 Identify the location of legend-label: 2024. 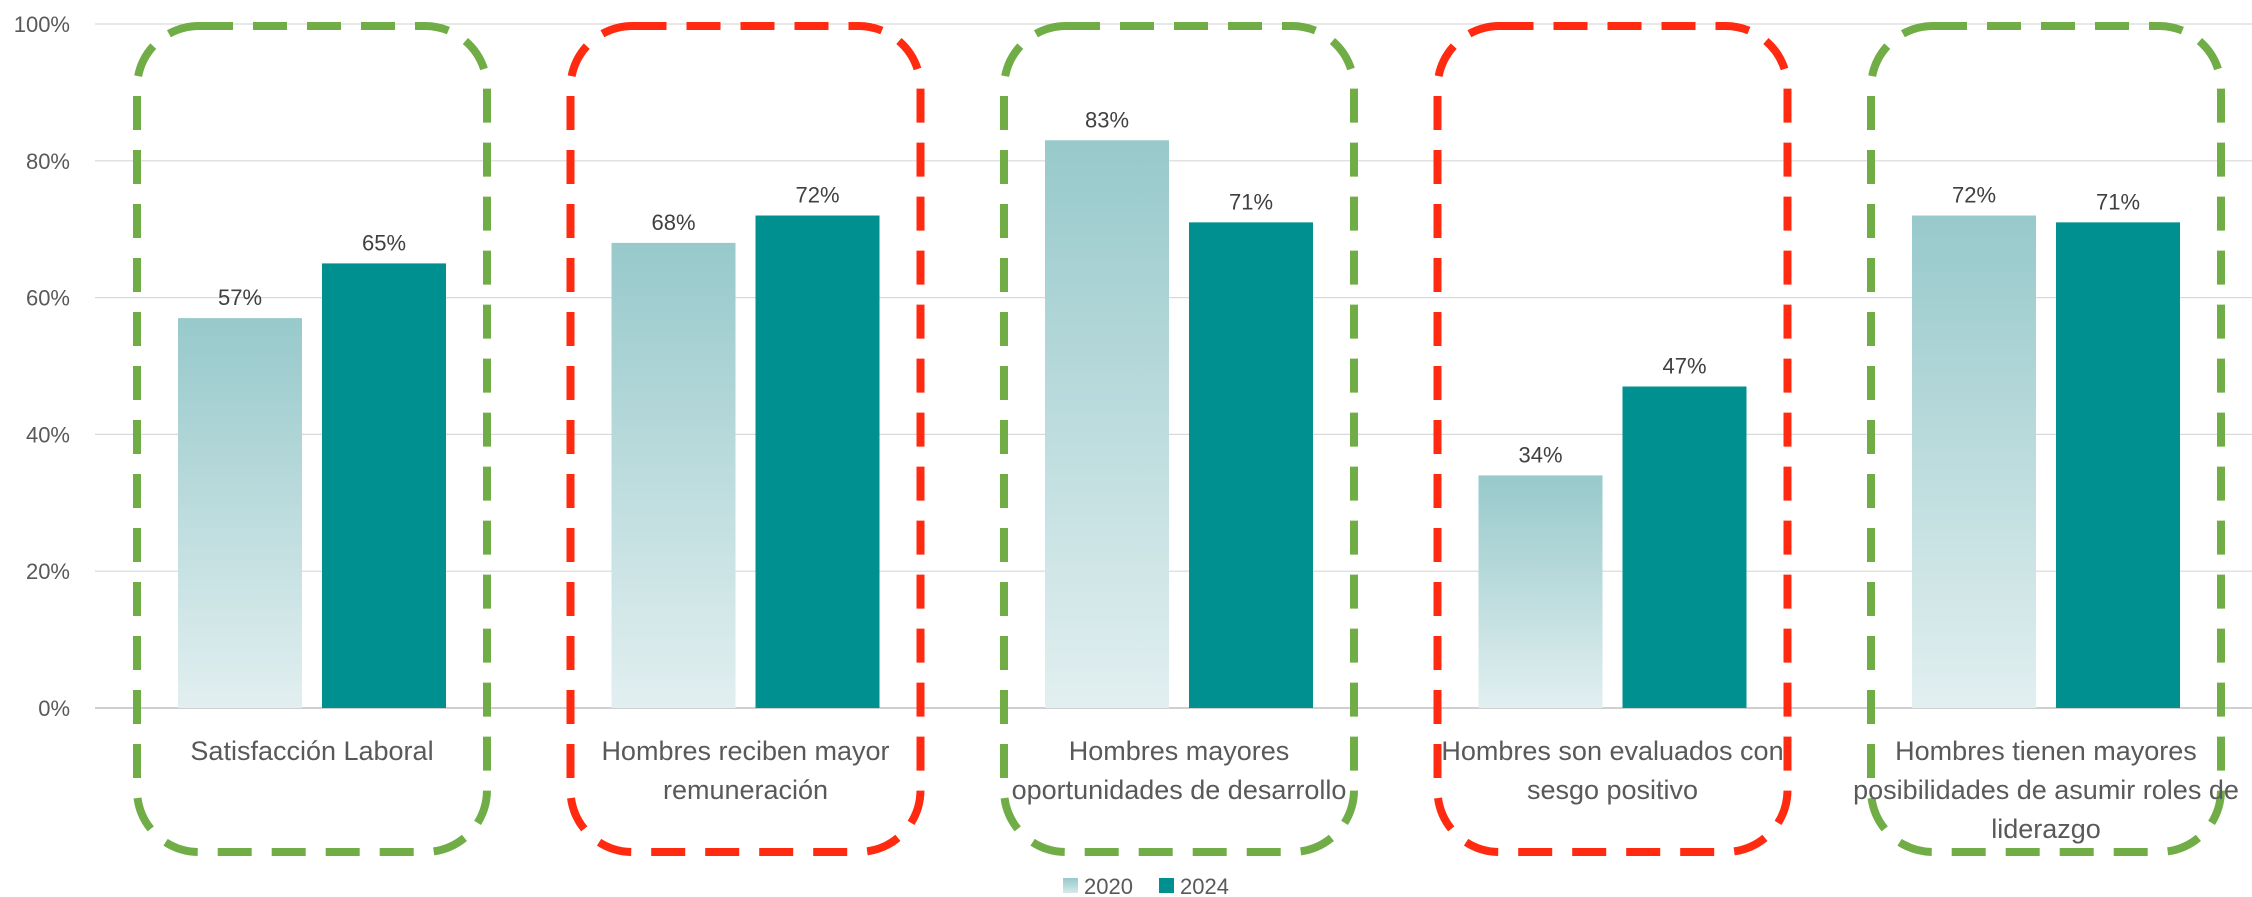
(1204, 885).